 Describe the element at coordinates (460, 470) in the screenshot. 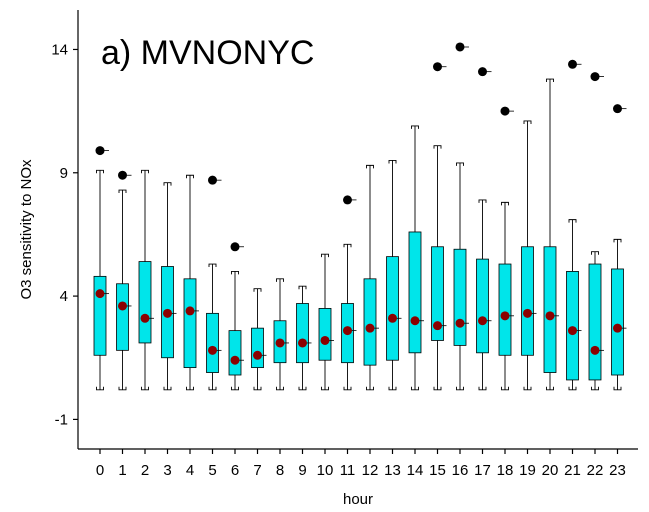

I see `x-tick-label: 16` at that location.